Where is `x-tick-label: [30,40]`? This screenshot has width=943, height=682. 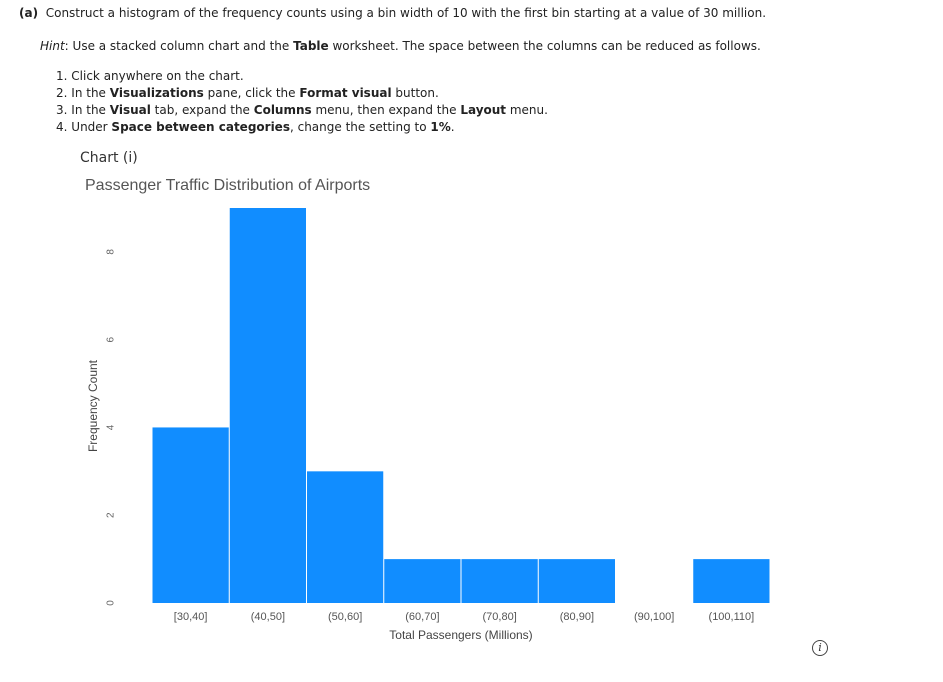
x-tick-label: [30,40] is located at coordinates (191, 617).